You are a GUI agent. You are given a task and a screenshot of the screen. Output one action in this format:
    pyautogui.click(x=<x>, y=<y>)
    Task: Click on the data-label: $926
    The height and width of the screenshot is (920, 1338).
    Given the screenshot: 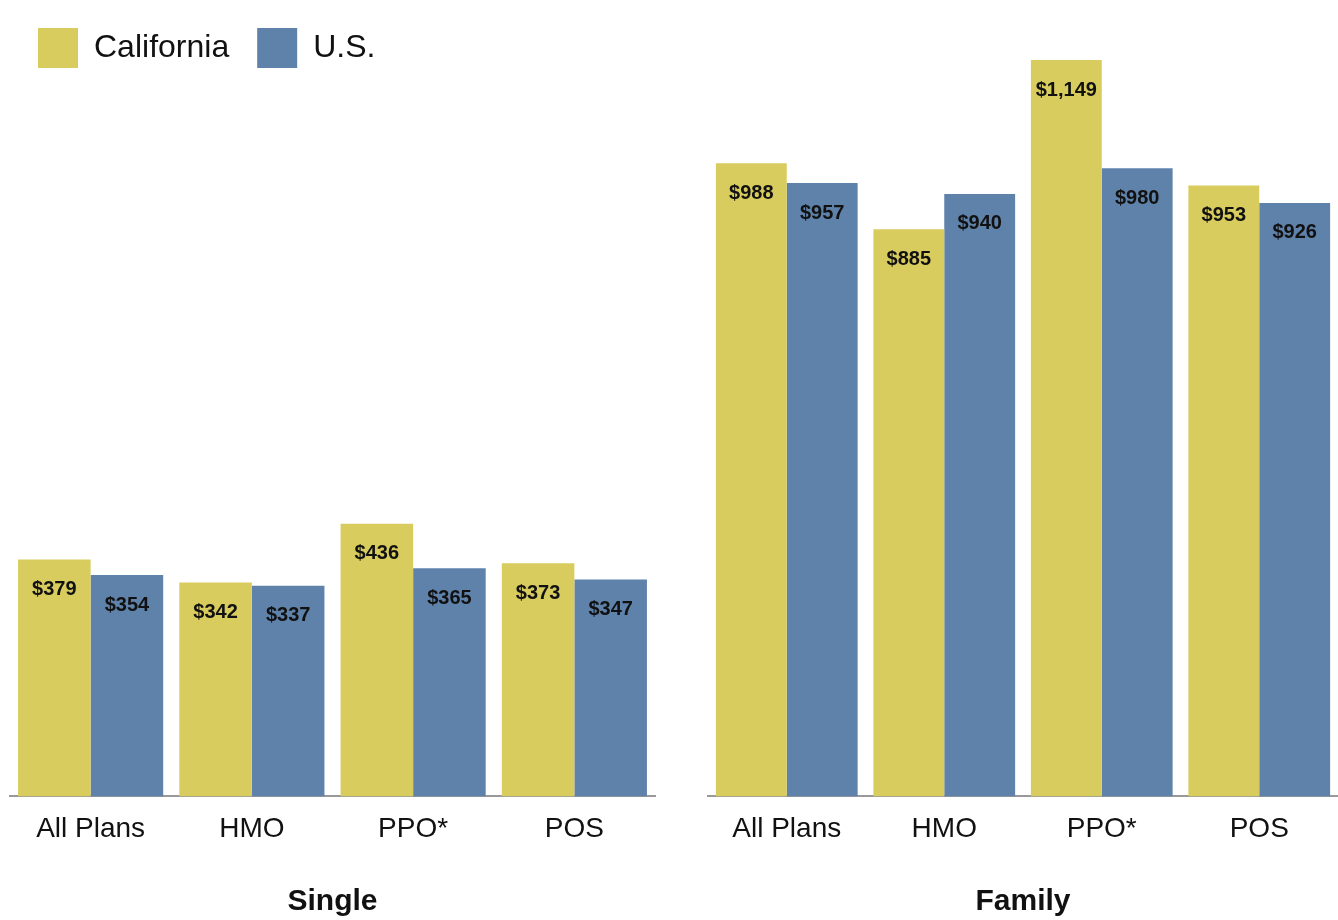 What is the action you would take?
    pyautogui.click(x=1294, y=231)
    